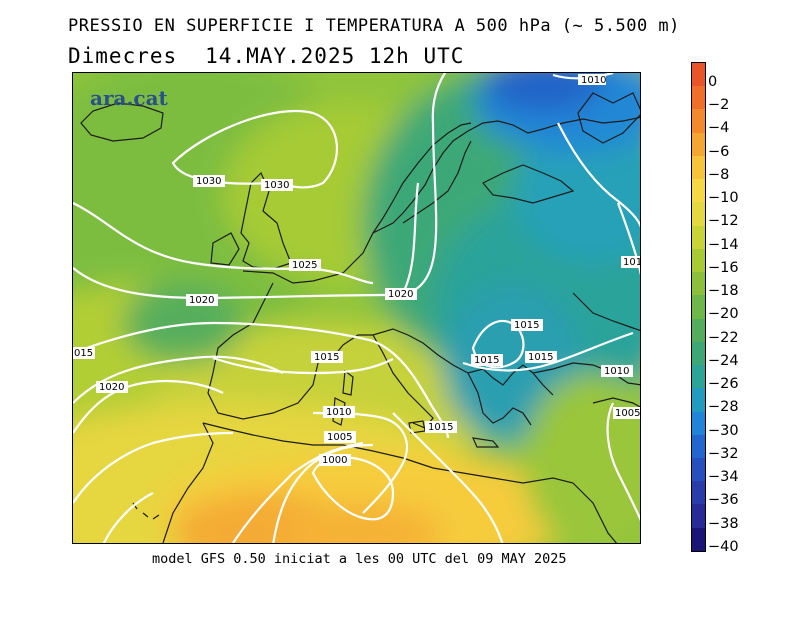 The height and width of the screenshot is (617, 800). I want to click on colorbar-label: −26, so click(723, 384).